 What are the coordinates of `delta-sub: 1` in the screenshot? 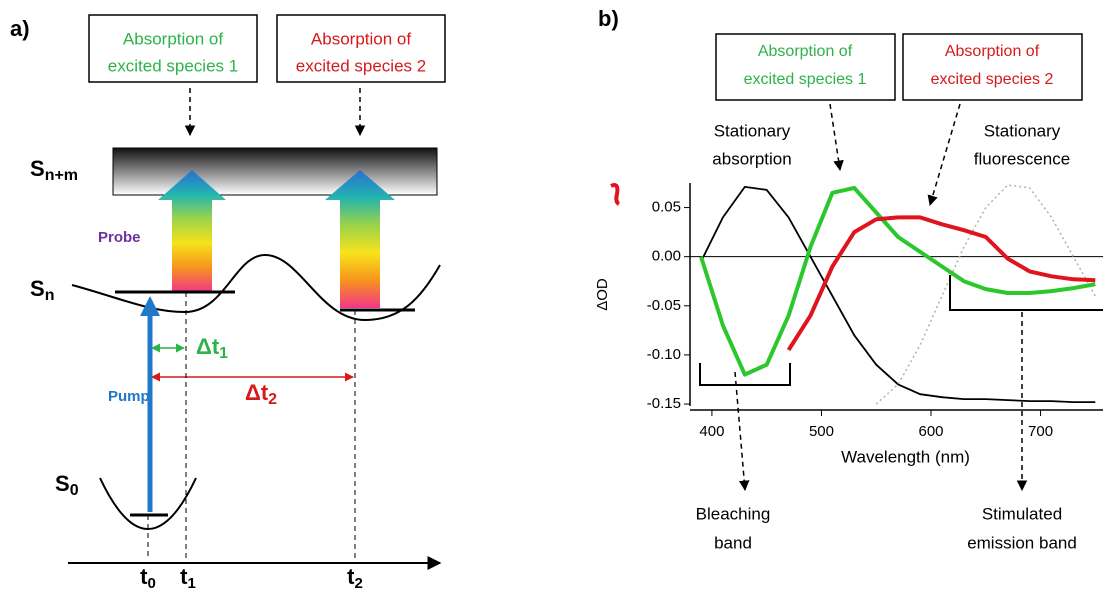 It's located at (223, 353).